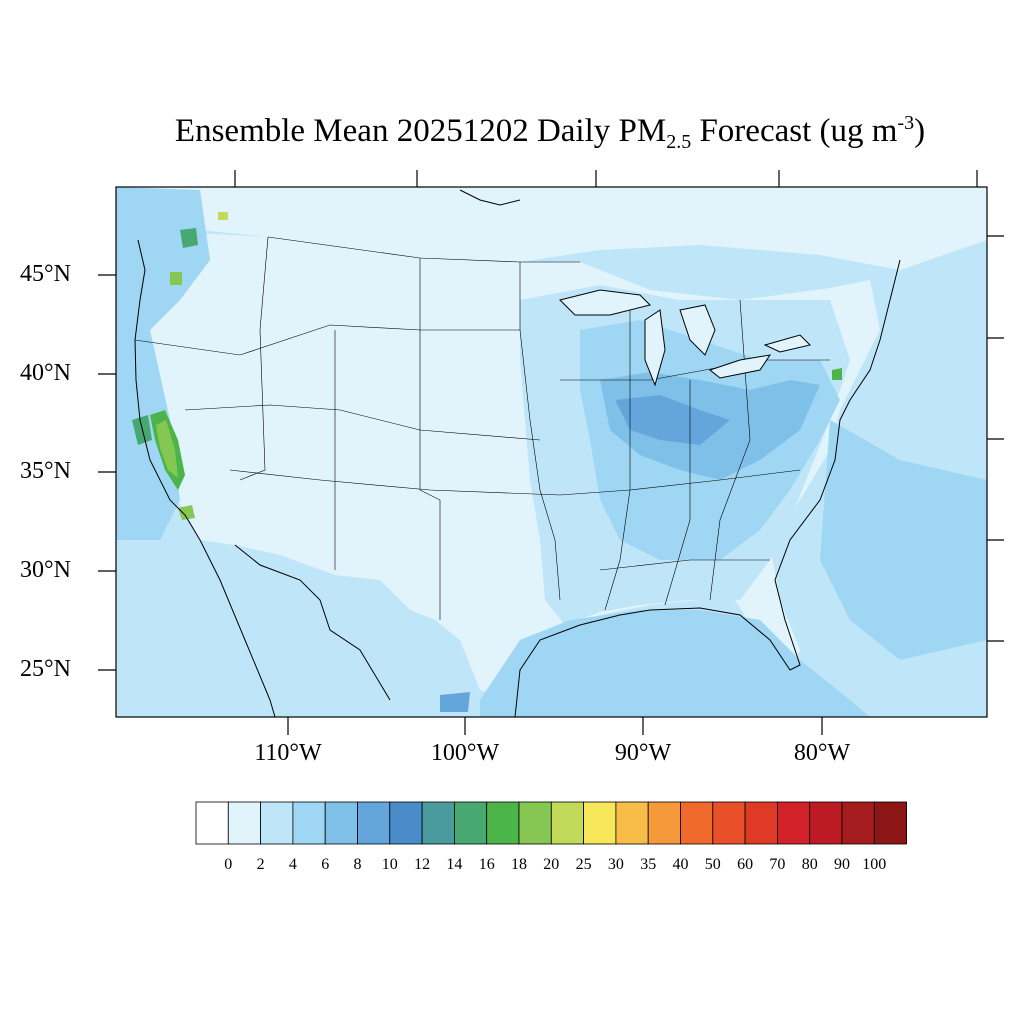 This screenshot has width=1024, height=1024. Describe the element at coordinates (176, 278) in the screenshot. I see `portland-hotspot` at that location.